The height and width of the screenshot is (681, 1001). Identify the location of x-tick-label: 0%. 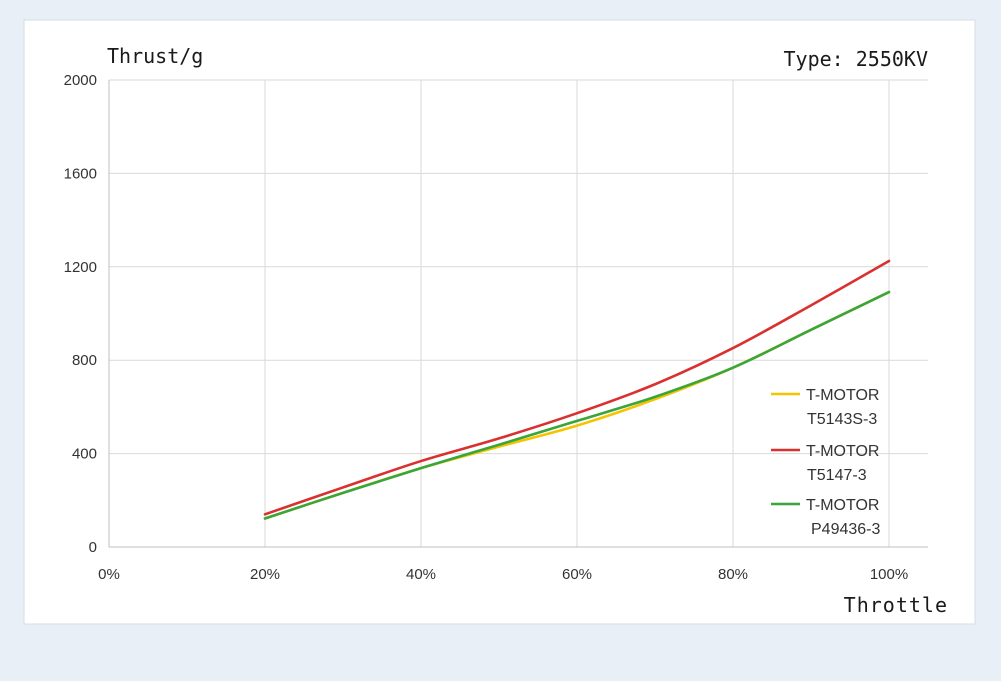
(109, 574).